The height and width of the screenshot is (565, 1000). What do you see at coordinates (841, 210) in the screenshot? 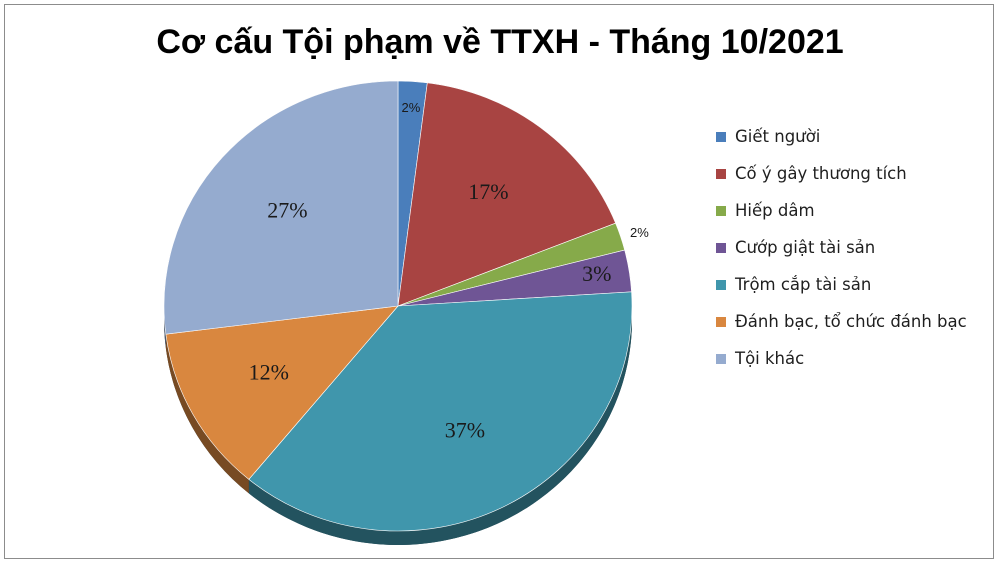
I see `legend-item-hiep-dam: Hiếp dâm` at bounding box center [841, 210].